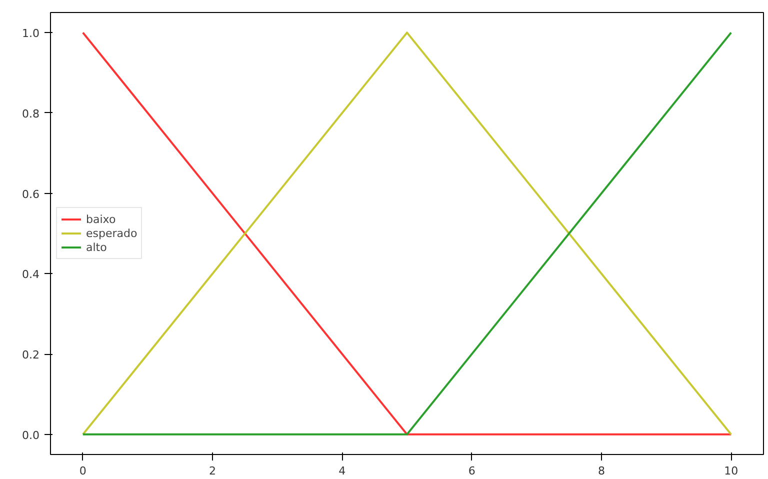 The height and width of the screenshot is (479, 768). I want to click on x-tick-label: 6, so click(472, 471).